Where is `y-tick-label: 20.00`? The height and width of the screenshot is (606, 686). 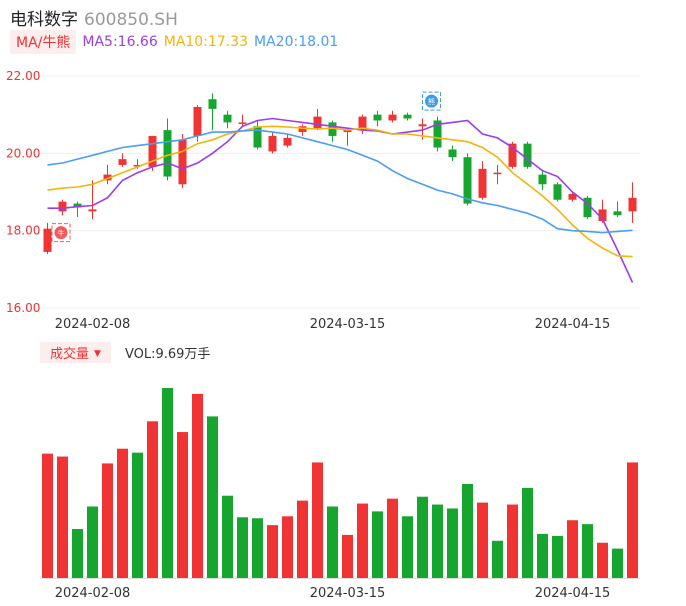
y-tick-label: 20.00 is located at coordinates (23, 153).